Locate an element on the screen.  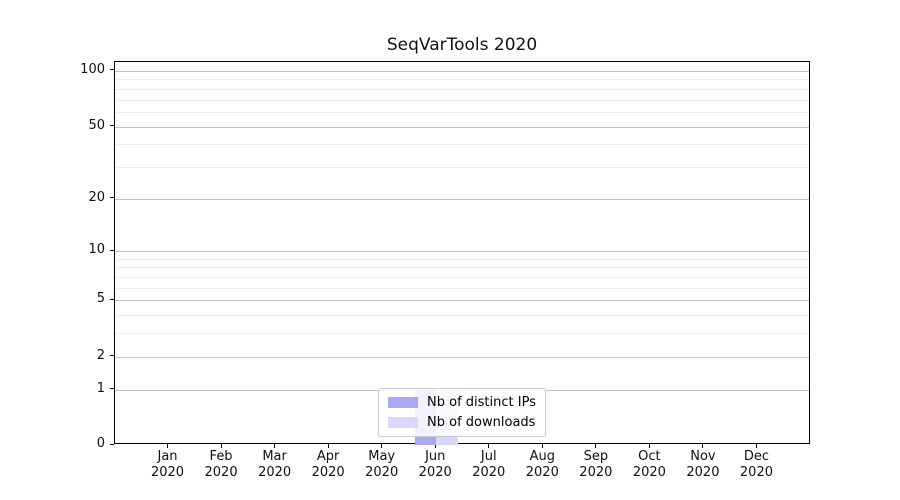
x-tick-label: Jun 2020 is located at coordinates (435, 464).